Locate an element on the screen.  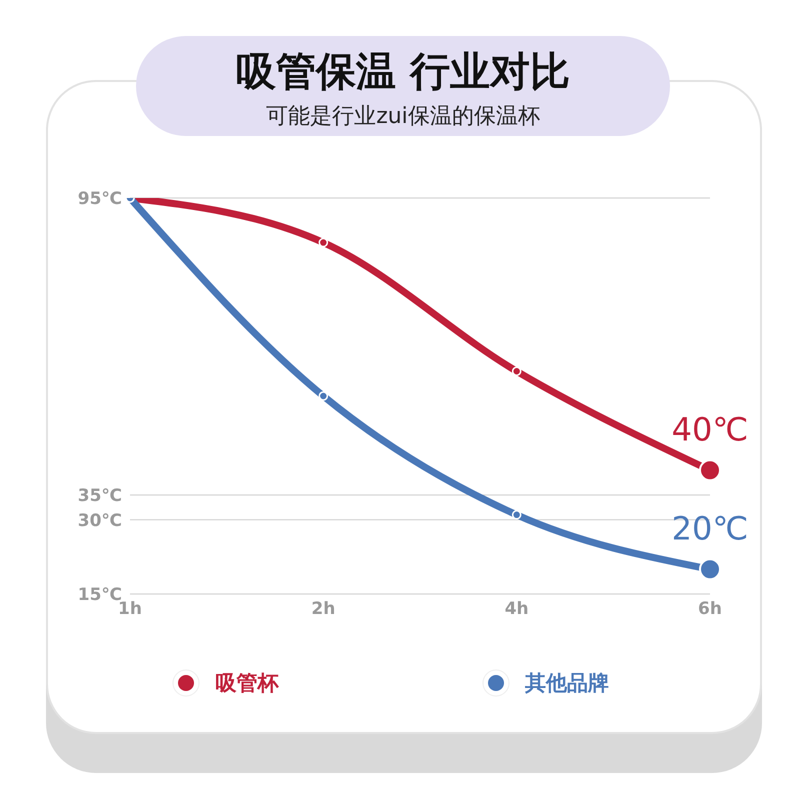
data-label: 20℃ is located at coordinates (710, 528).